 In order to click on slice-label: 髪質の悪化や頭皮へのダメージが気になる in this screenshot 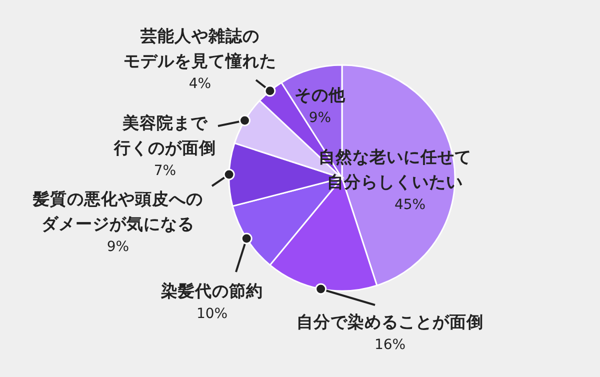, I will do `click(117, 212)`.